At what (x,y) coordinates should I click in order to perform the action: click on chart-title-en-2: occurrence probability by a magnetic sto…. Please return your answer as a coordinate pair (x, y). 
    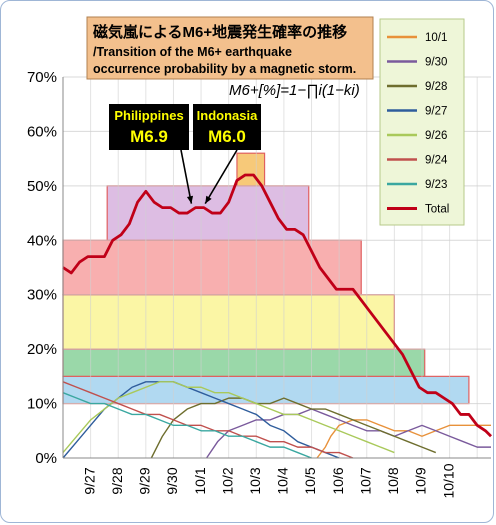
    Looking at the image, I should click on (224, 69).